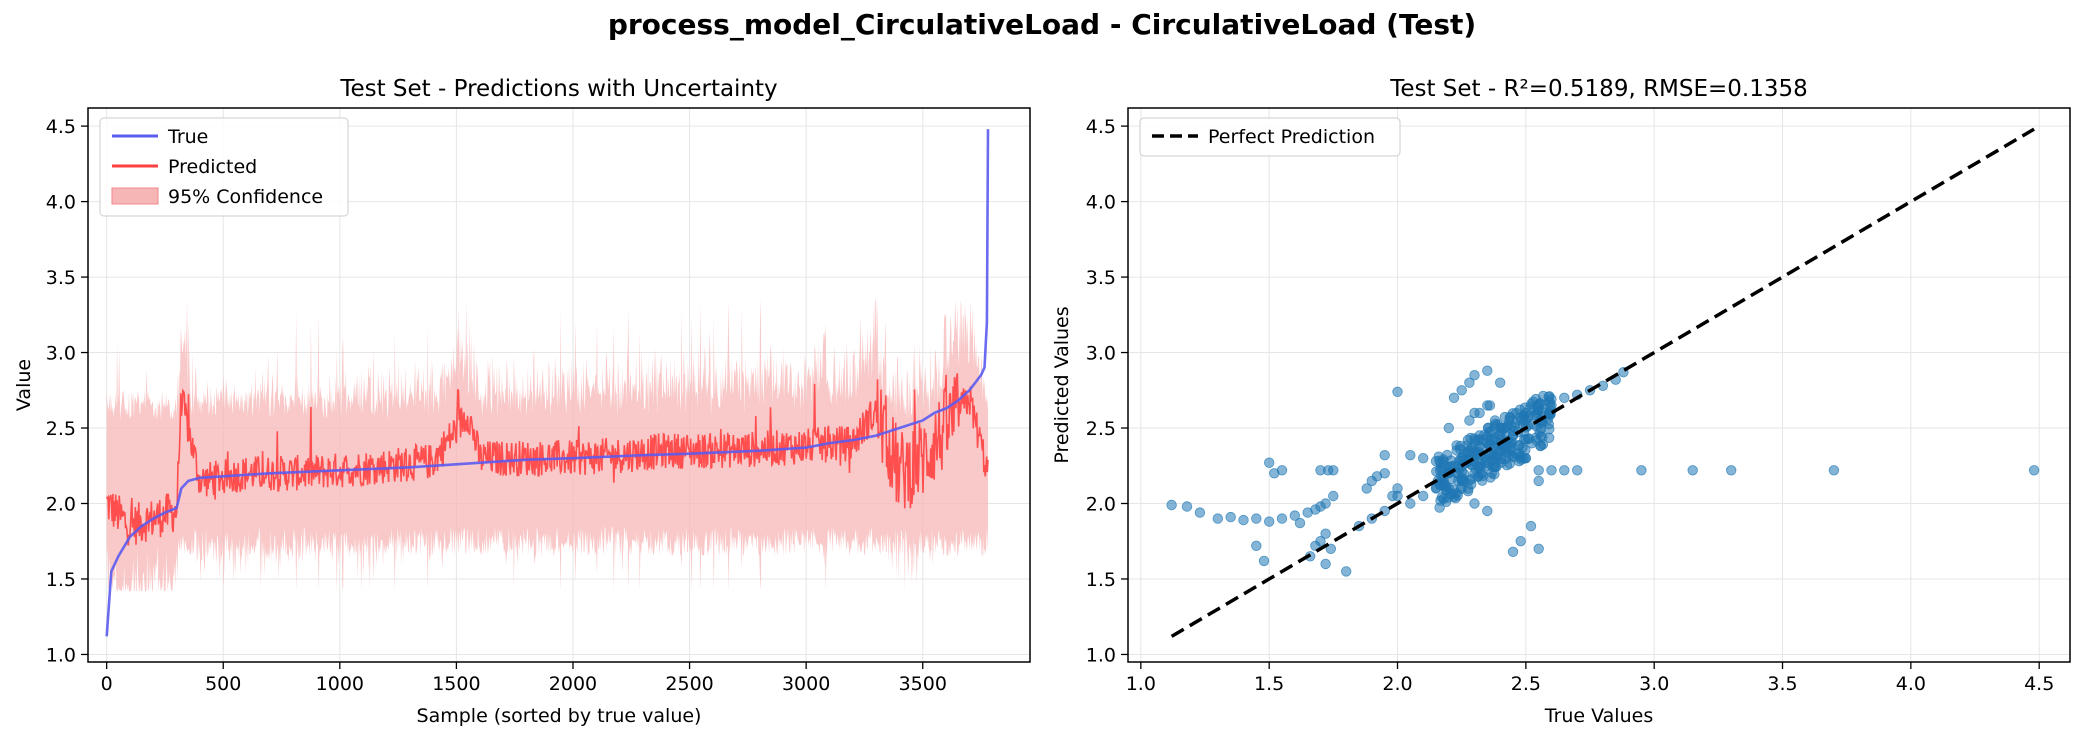 Image resolution: width=2084 pixels, height=740 pixels. I want to click on legend-perfect-label: Perfect Prediction, so click(1291, 137).